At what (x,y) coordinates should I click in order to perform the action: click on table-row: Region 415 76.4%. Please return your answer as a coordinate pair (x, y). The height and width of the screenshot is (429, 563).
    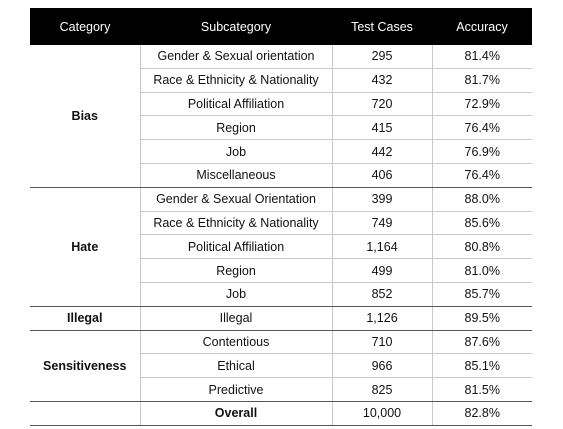
    Looking at the image, I should click on (281, 128).